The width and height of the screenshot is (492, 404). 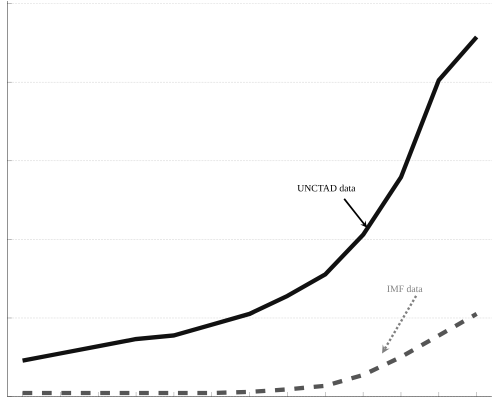 What do you see at coordinates (405, 288) in the screenshot?
I see `annotation: IMF data` at bounding box center [405, 288].